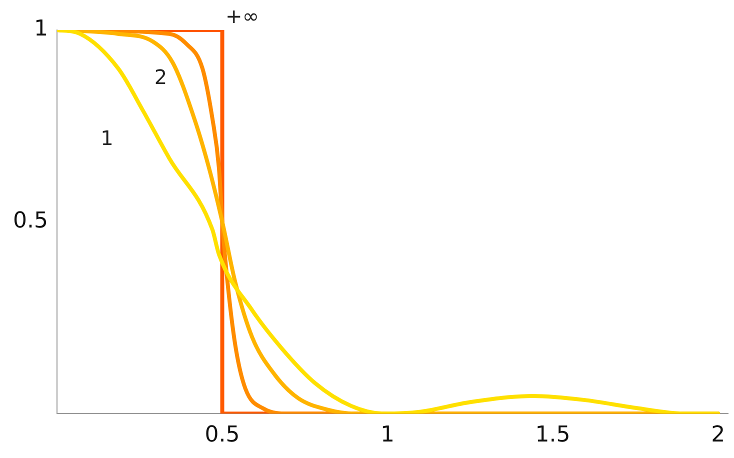 The height and width of the screenshot is (458, 734). What do you see at coordinates (222, 435) in the screenshot?
I see `x-tick-label: 0.5` at bounding box center [222, 435].